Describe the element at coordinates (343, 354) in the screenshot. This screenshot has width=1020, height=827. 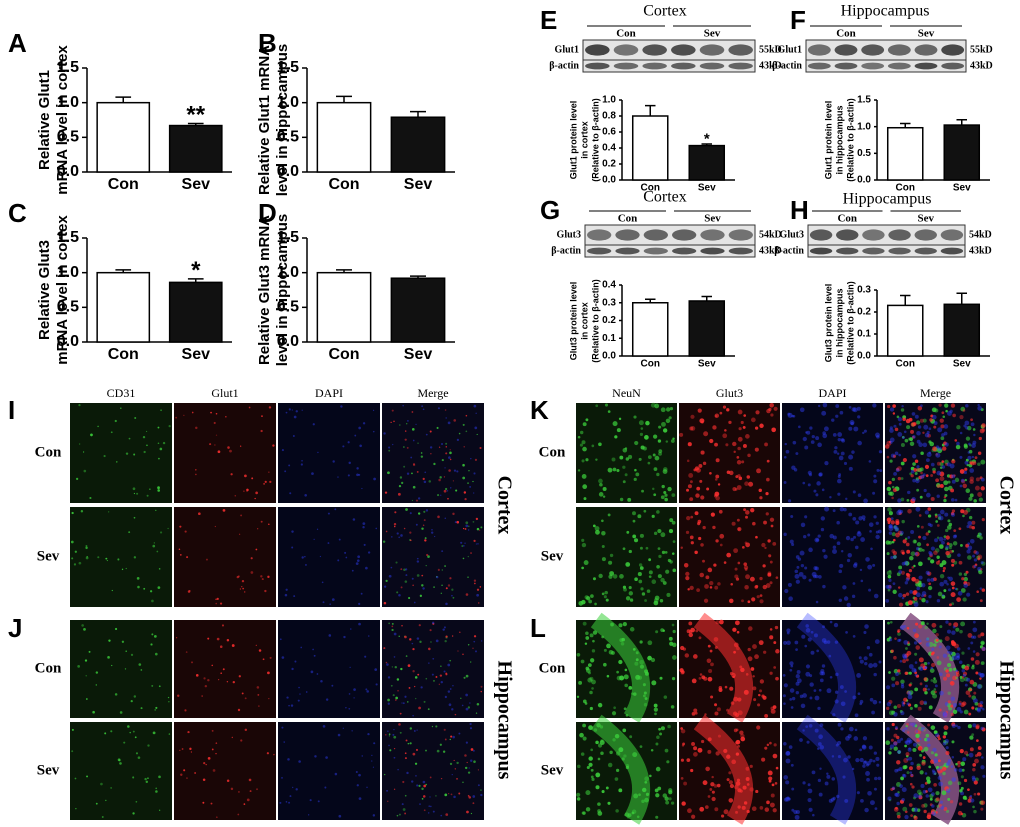
I see `x-tick-label: Con` at that location.